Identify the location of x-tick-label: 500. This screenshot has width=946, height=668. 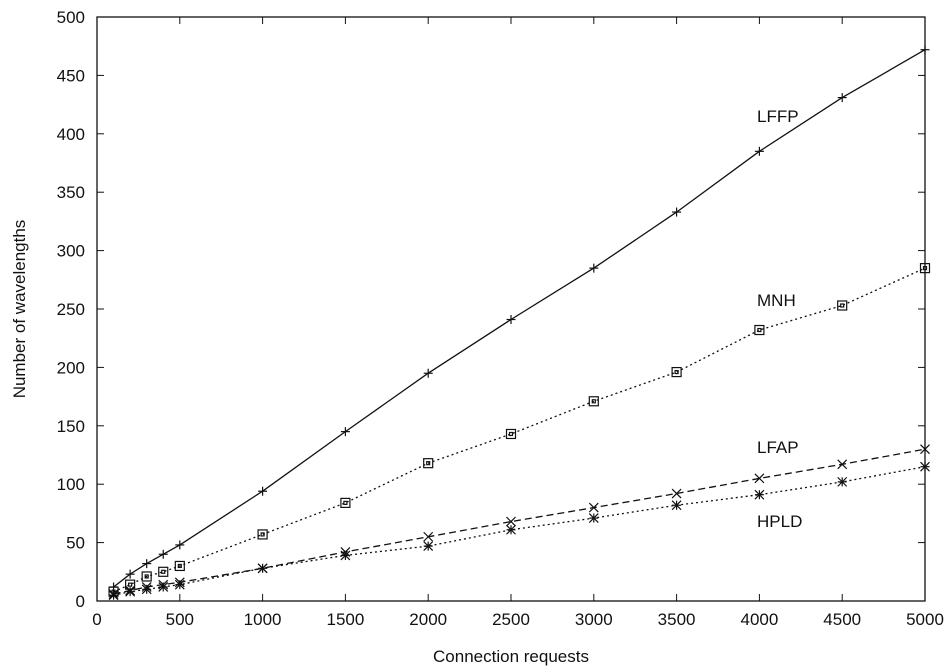
(180, 619).